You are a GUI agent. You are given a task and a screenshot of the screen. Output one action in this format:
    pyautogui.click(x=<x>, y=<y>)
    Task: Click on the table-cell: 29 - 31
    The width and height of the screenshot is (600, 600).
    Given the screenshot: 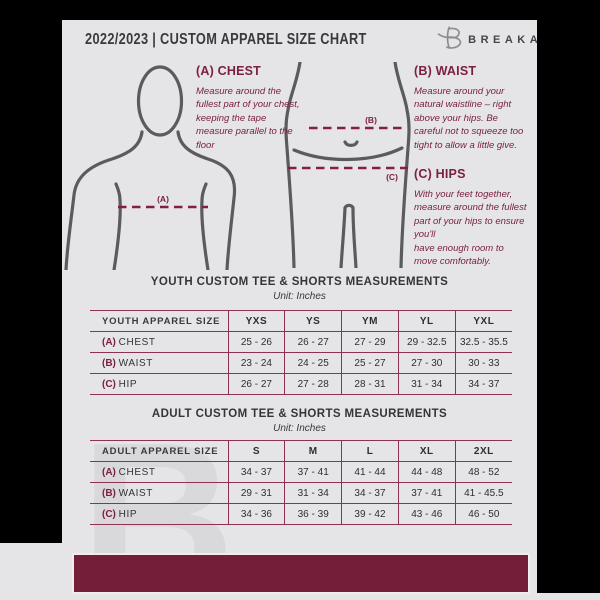 What is the action you would take?
    pyautogui.click(x=256, y=493)
    